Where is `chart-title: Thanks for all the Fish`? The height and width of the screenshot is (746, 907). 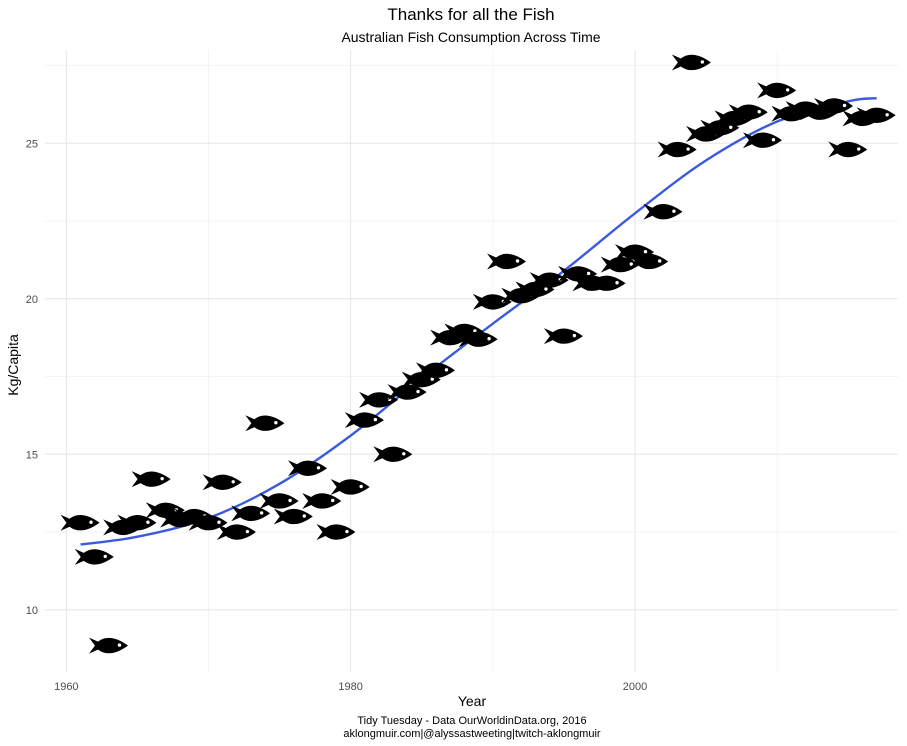
chart-title: Thanks for all the Fish is located at coordinates (470, 14).